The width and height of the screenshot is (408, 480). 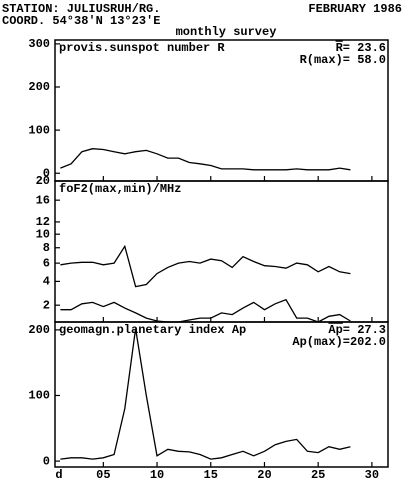 What do you see at coordinates (339, 342) in the screenshot?
I see `annotation: Ap(max)=202.0` at bounding box center [339, 342].